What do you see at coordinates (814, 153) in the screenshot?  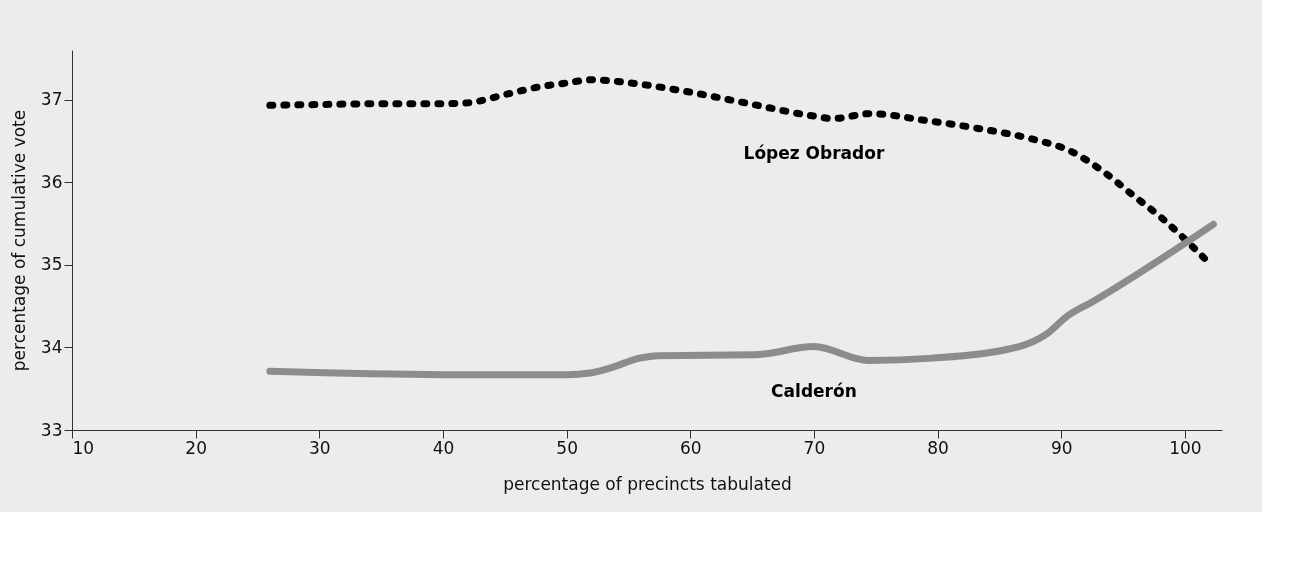 I see `series-label: López Obrador` at bounding box center [814, 153].